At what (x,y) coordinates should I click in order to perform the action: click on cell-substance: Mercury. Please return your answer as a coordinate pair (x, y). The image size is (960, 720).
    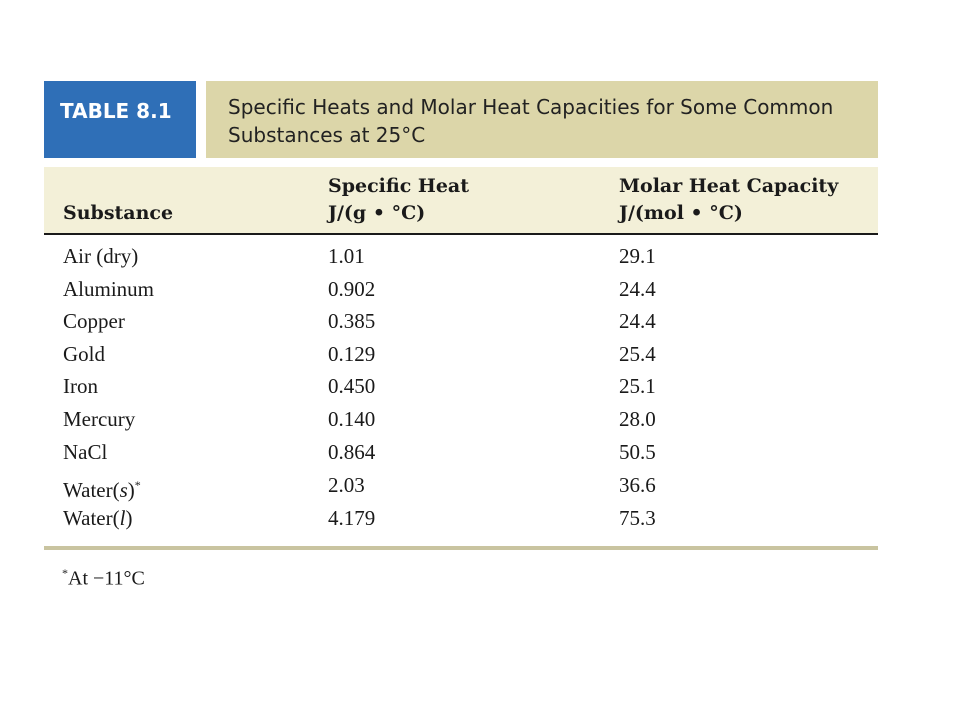
    Looking at the image, I should click on (99, 419).